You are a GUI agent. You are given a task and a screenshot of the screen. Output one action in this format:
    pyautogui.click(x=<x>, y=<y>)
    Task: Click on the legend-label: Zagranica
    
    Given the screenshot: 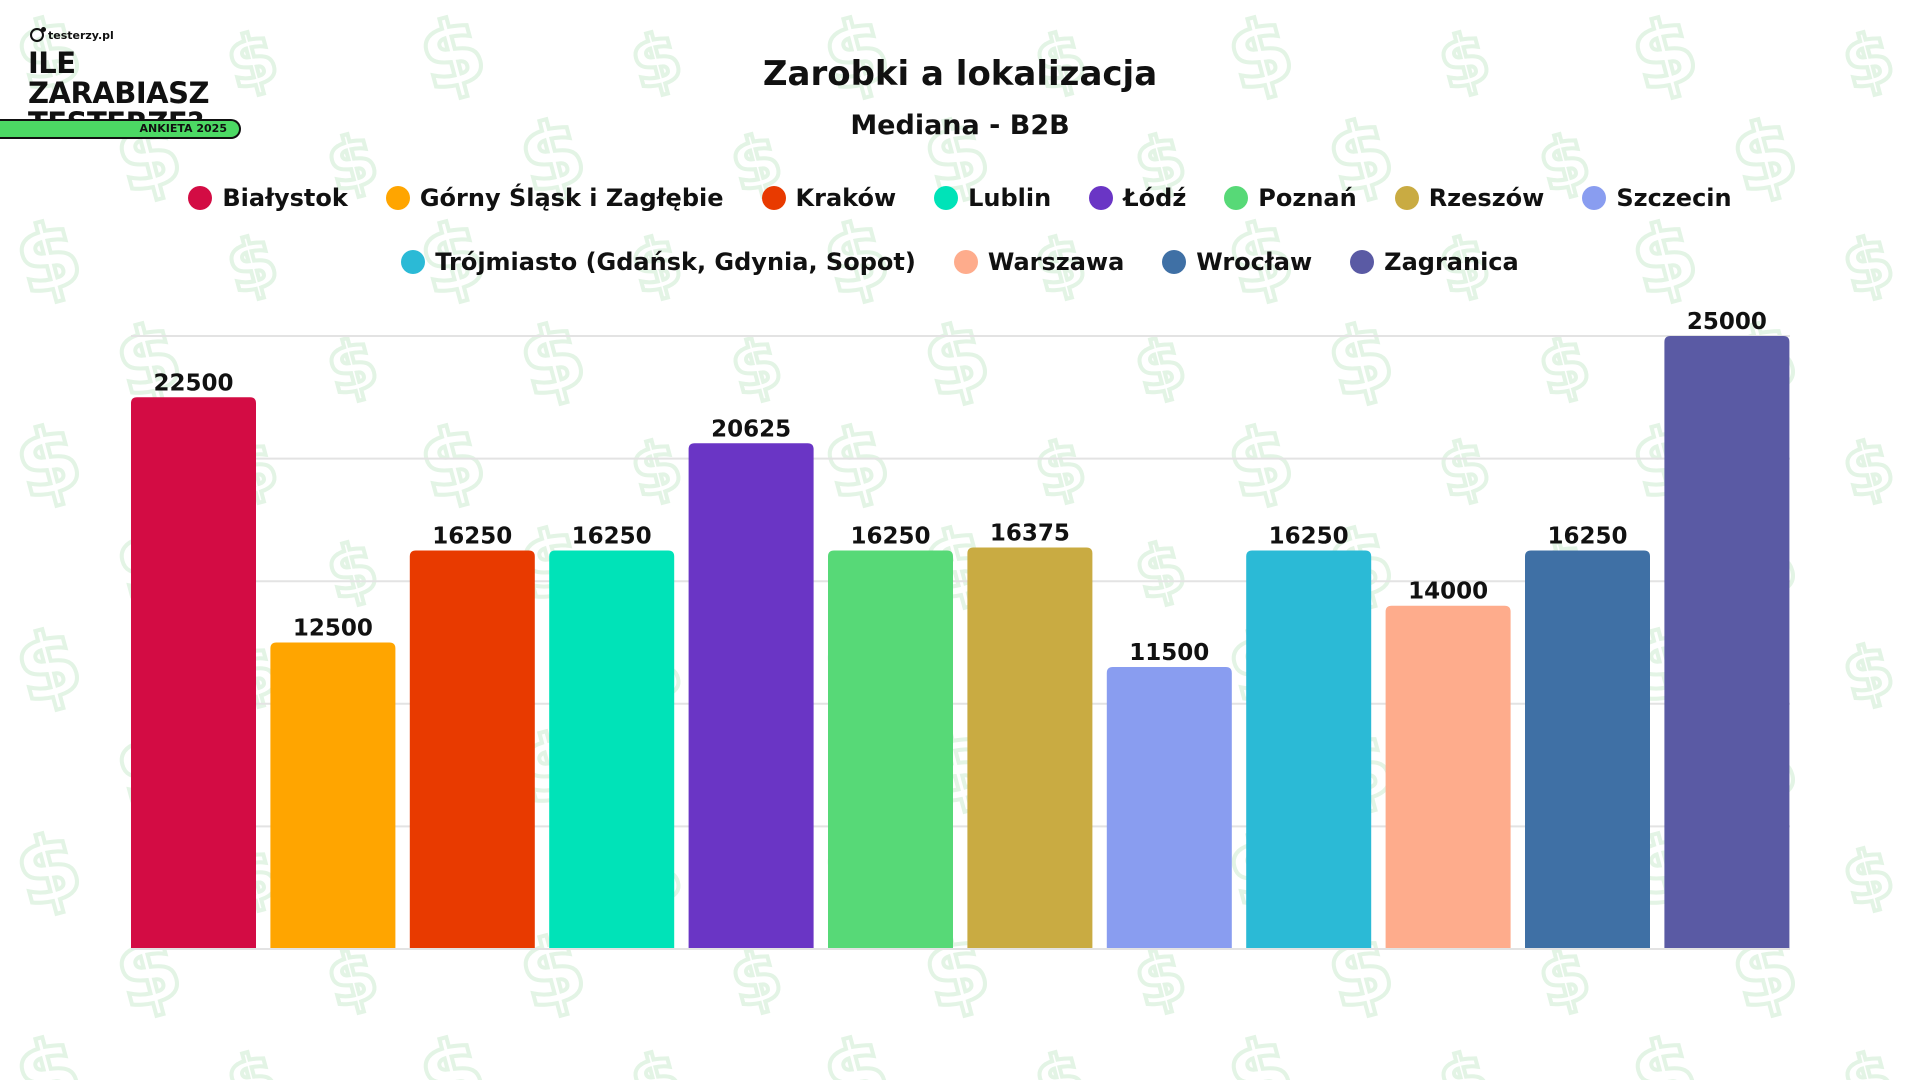 What is the action you would take?
    pyautogui.click(x=1451, y=262)
    